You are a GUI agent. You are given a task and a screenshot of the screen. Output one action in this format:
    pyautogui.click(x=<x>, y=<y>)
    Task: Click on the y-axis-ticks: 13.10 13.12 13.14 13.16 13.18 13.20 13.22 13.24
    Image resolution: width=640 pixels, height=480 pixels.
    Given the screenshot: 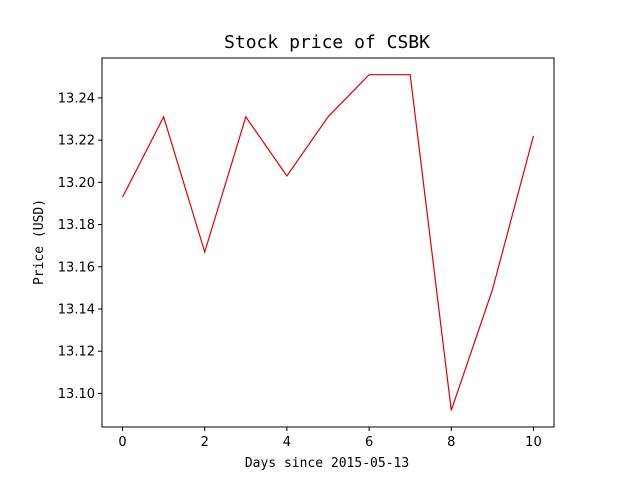 What is the action you would take?
    pyautogui.click(x=80, y=246)
    